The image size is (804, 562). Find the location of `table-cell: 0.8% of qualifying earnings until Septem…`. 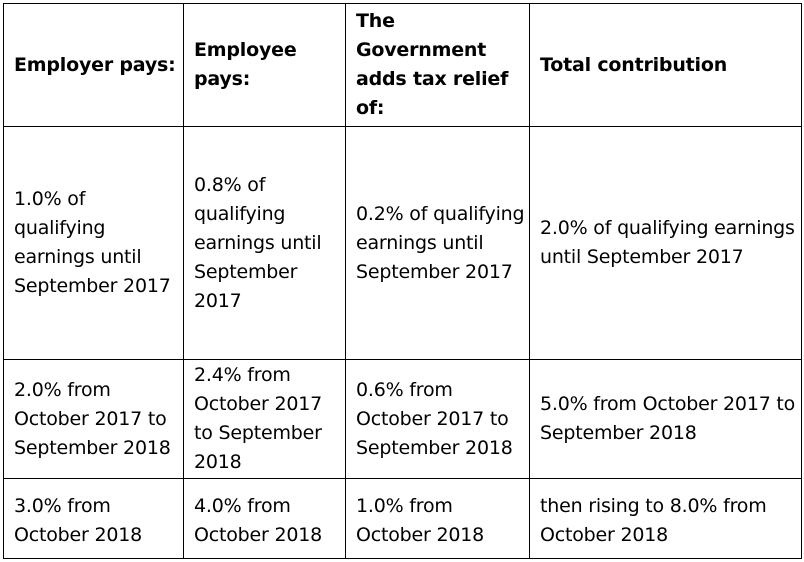

table-cell: 0.8% of qualifying earnings until Septem… is located at coordinates (264, 243).